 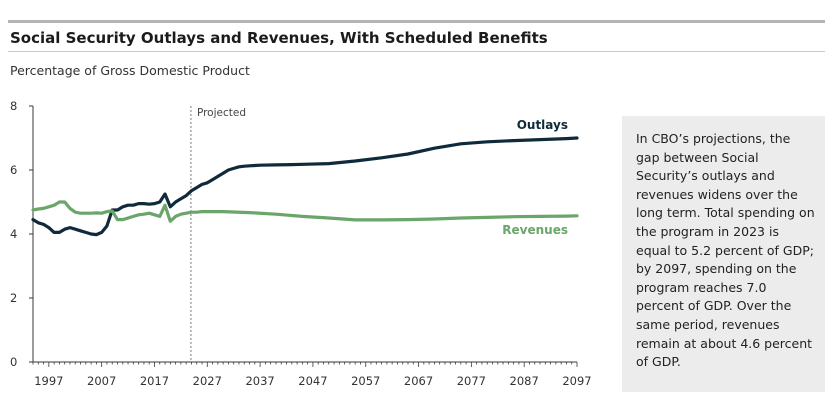 What do you see at coordinates (305, 211) in the screenshot?
I see `series-line-revenues` at bounding box center [305, 211].